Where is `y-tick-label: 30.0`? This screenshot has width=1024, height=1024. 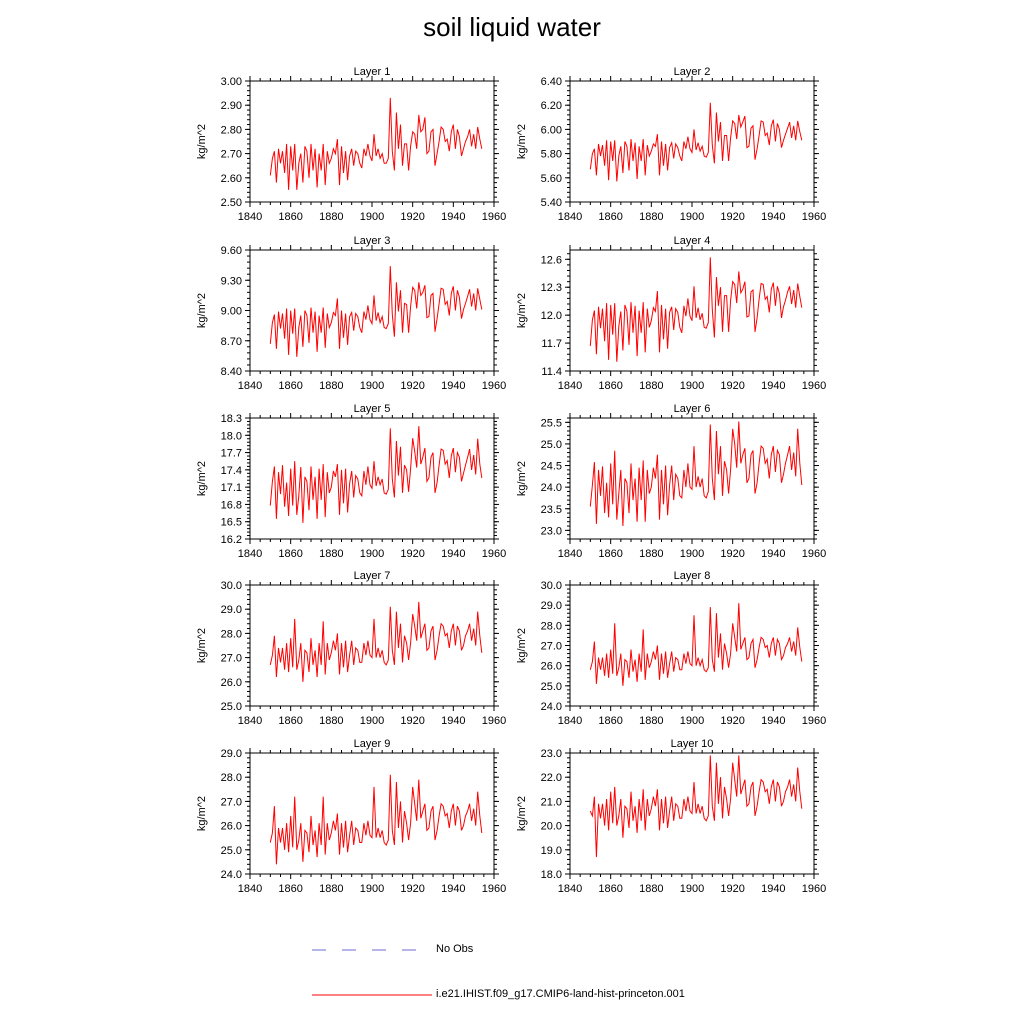
y-tick-label: 30.0 is located at coordinates (231, 586).